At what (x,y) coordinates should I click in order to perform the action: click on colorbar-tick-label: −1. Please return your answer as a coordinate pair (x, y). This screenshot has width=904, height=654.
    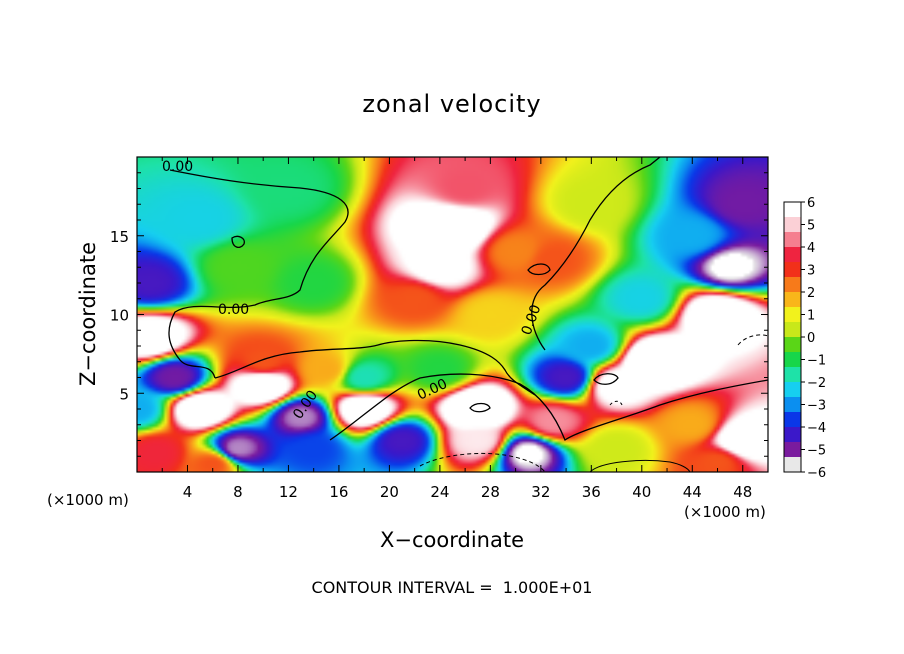
    Looking at the image, I should click on (816, 361).